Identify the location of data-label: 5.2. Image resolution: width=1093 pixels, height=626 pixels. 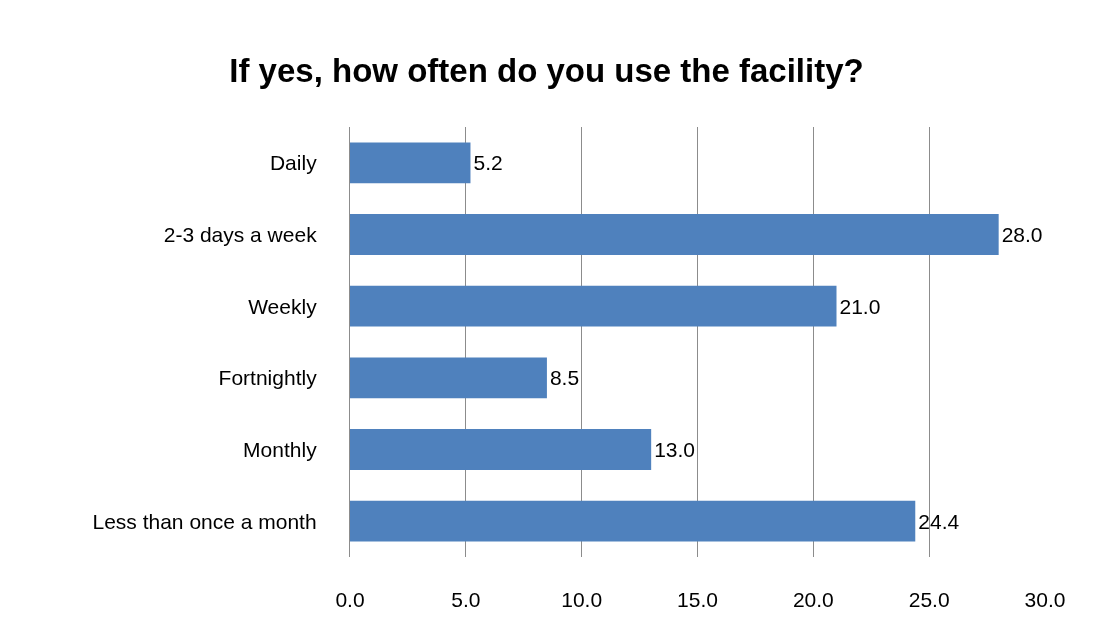
(488, 163).